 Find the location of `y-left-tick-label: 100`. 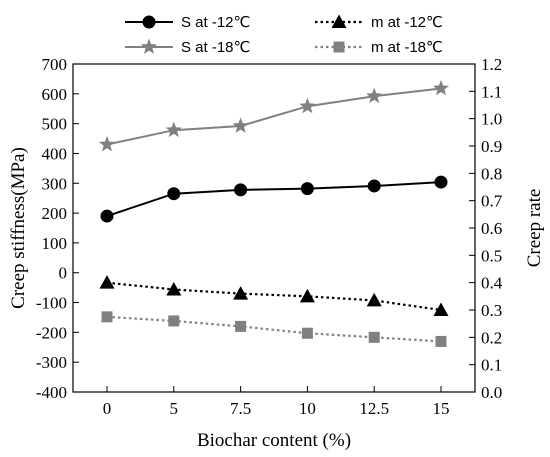

y-left-tick-label: 100 is located at coordinates (55, 243).